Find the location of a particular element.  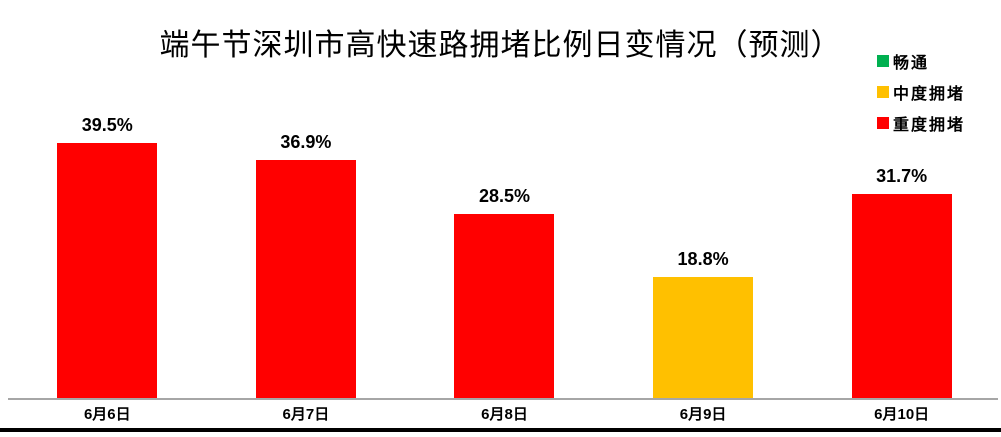

bar-slot: 28.5% is located at coordinates (504, 249).